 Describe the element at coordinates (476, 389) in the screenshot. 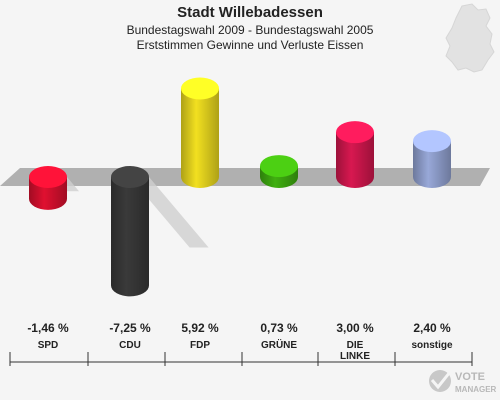

I see `logo-text-manager: MANAGER` at that location.